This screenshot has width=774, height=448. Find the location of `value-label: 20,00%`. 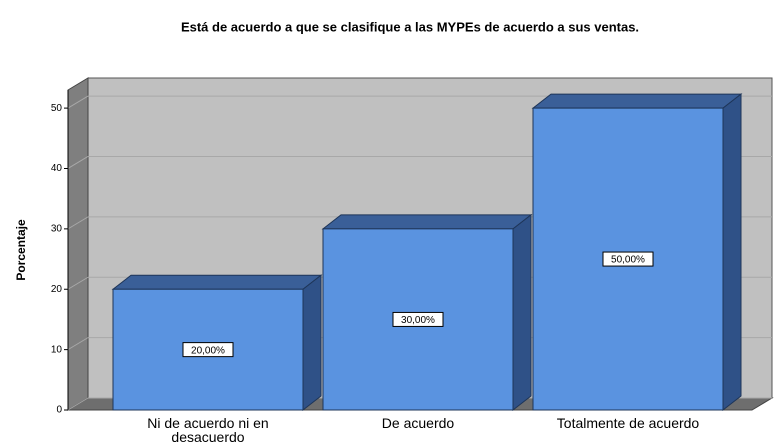

value-label: 20,00% is located at coordinates (208, 350).